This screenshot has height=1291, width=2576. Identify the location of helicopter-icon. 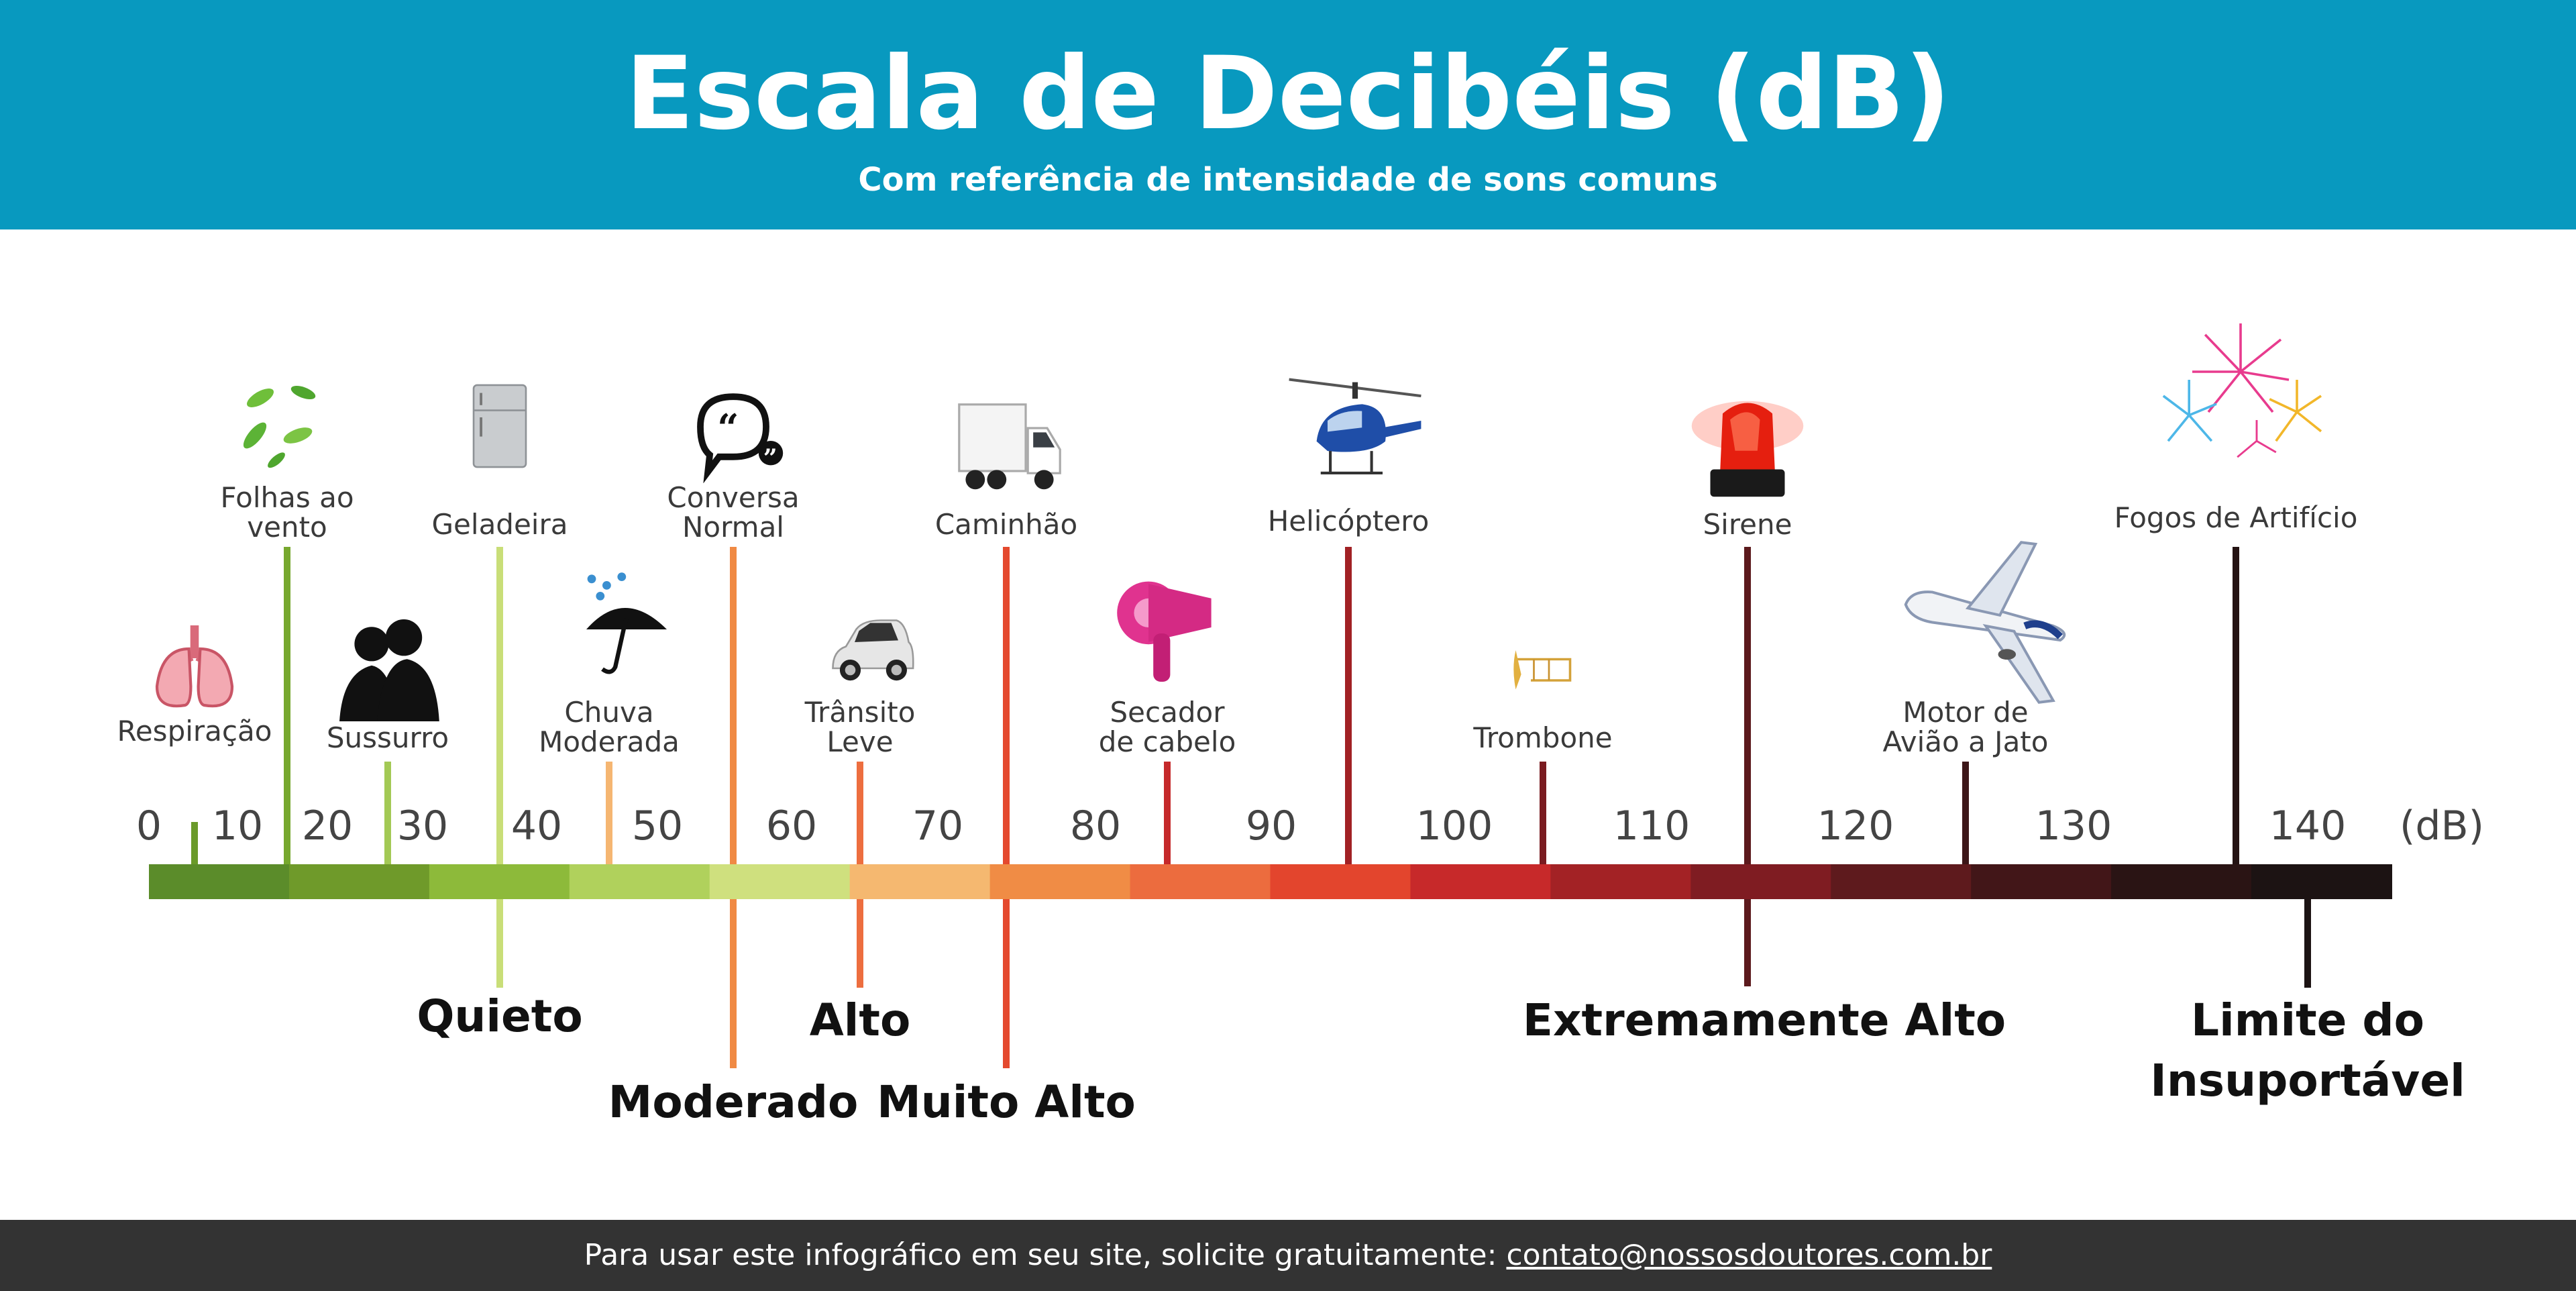
(1355, 426).